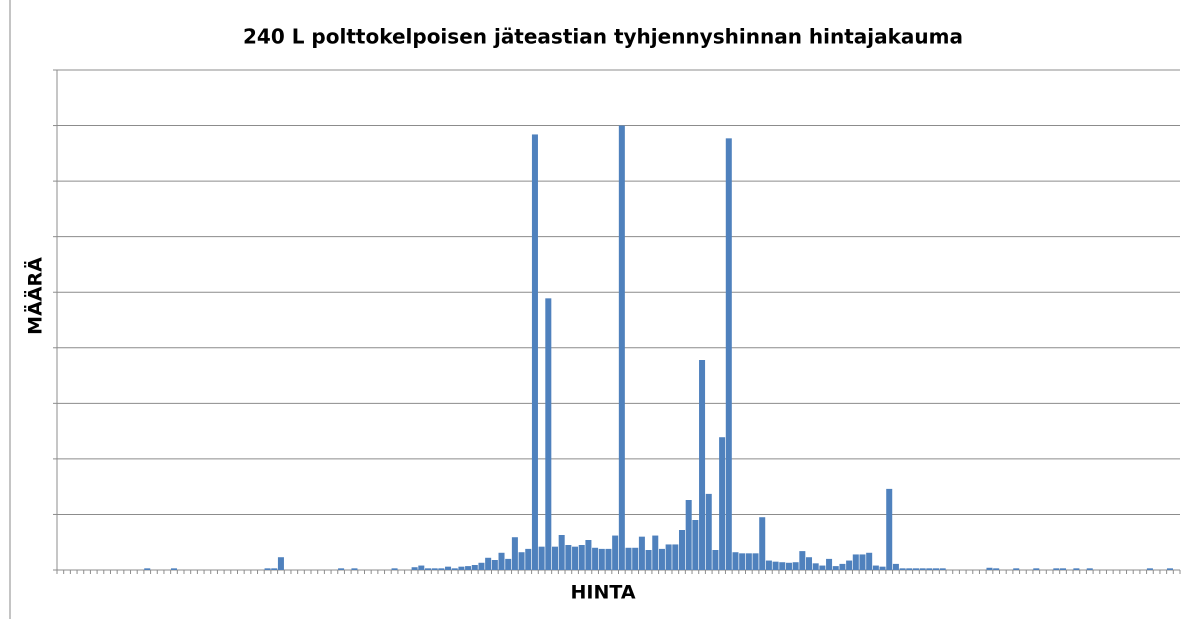 This screenshot has height=619, width=1195. What do you see at coordinates (35, 296) in the screenshot?
I see `y-axis-label: MÄÄRÄ` at bounding box center [35, 296].